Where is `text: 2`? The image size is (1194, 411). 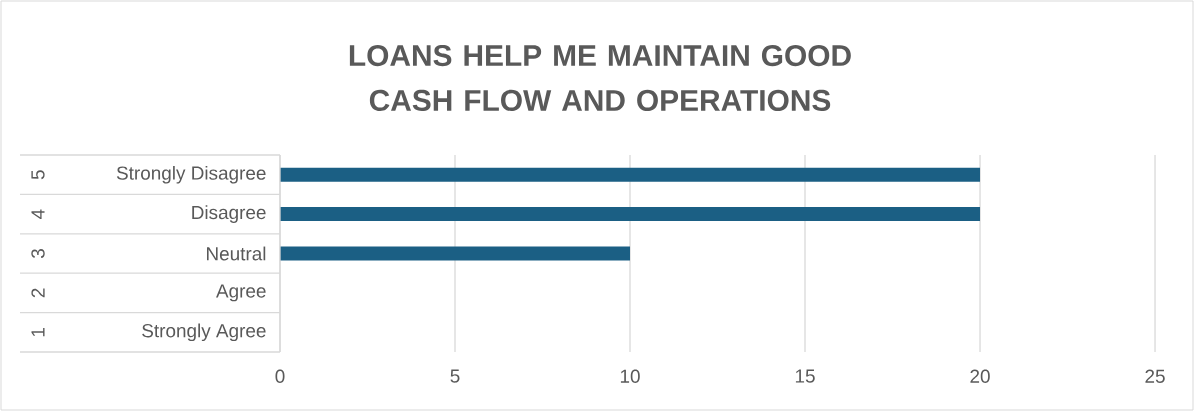 text: 2 is located at coordinates (38, 293).